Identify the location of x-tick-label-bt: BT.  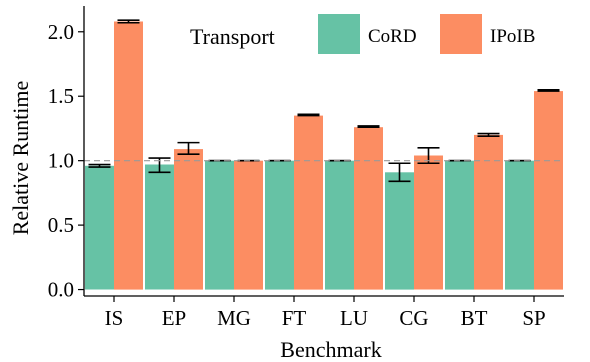
(474, 318).